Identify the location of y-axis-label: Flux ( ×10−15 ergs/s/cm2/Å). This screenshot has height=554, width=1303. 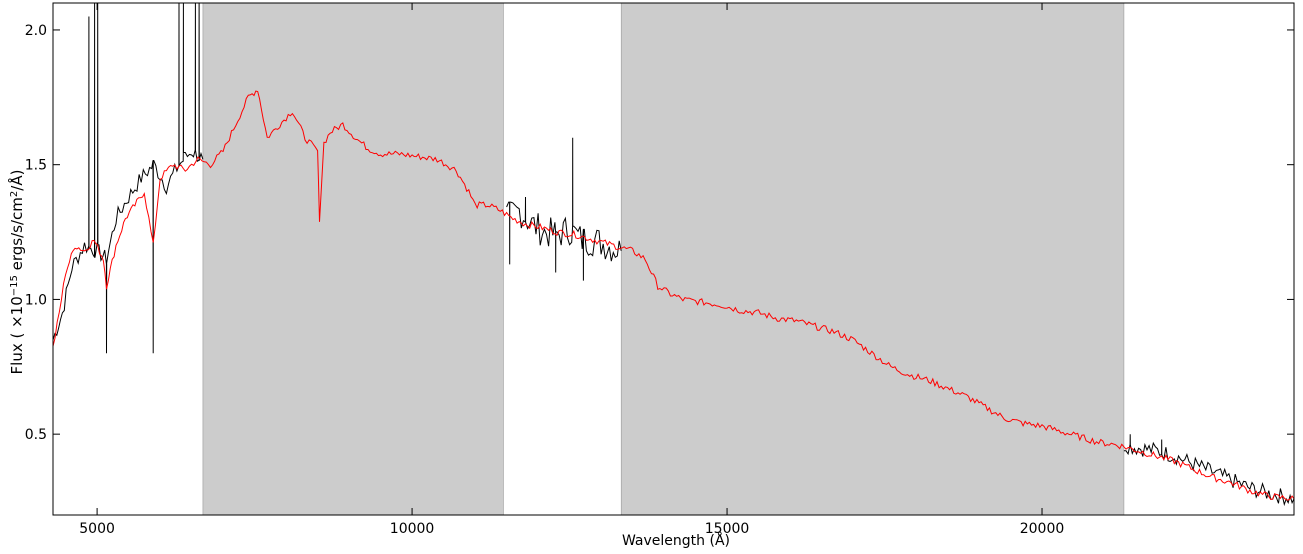
(16, 272).